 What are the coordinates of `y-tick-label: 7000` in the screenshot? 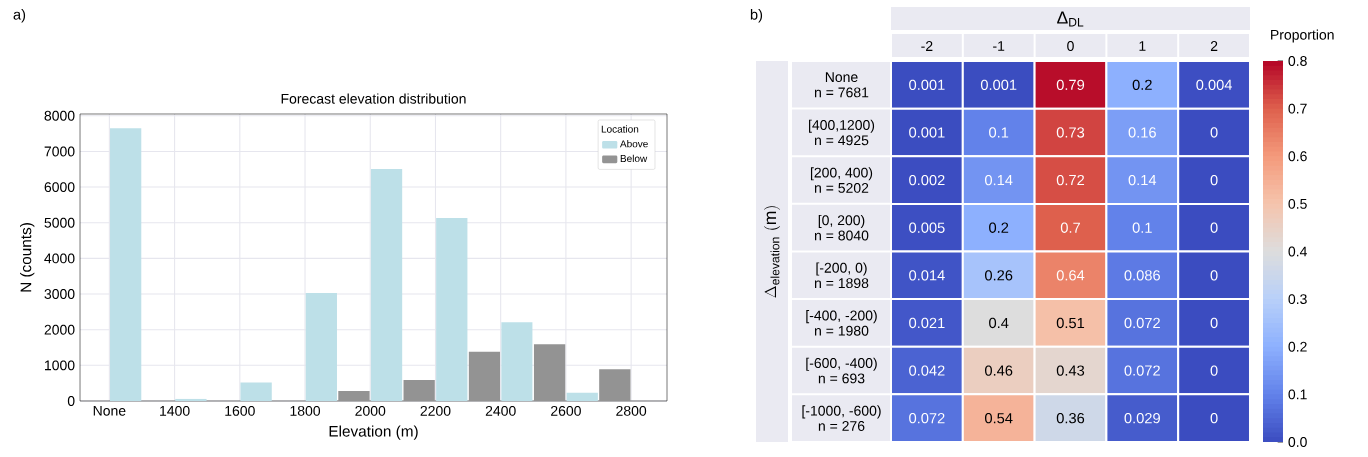 It's located at (59, 151).